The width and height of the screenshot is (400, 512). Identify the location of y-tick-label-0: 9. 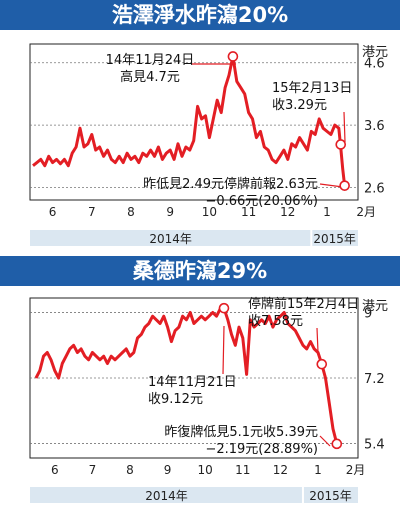
(368, 314).